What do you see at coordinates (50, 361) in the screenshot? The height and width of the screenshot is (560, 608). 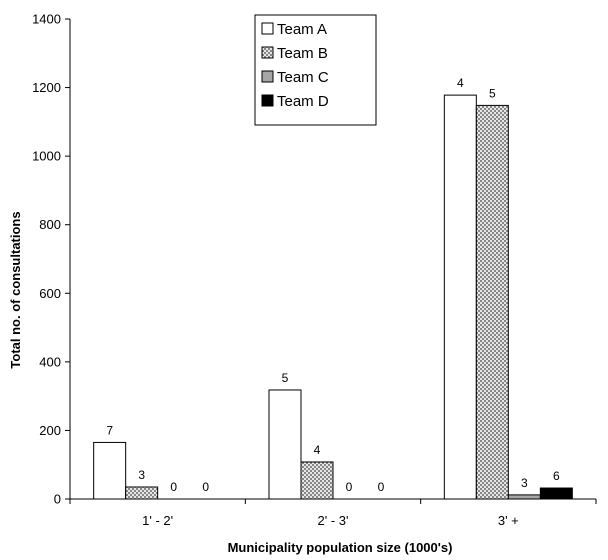 I see `y-tick-label: 400` at bounding box center [50, 361].